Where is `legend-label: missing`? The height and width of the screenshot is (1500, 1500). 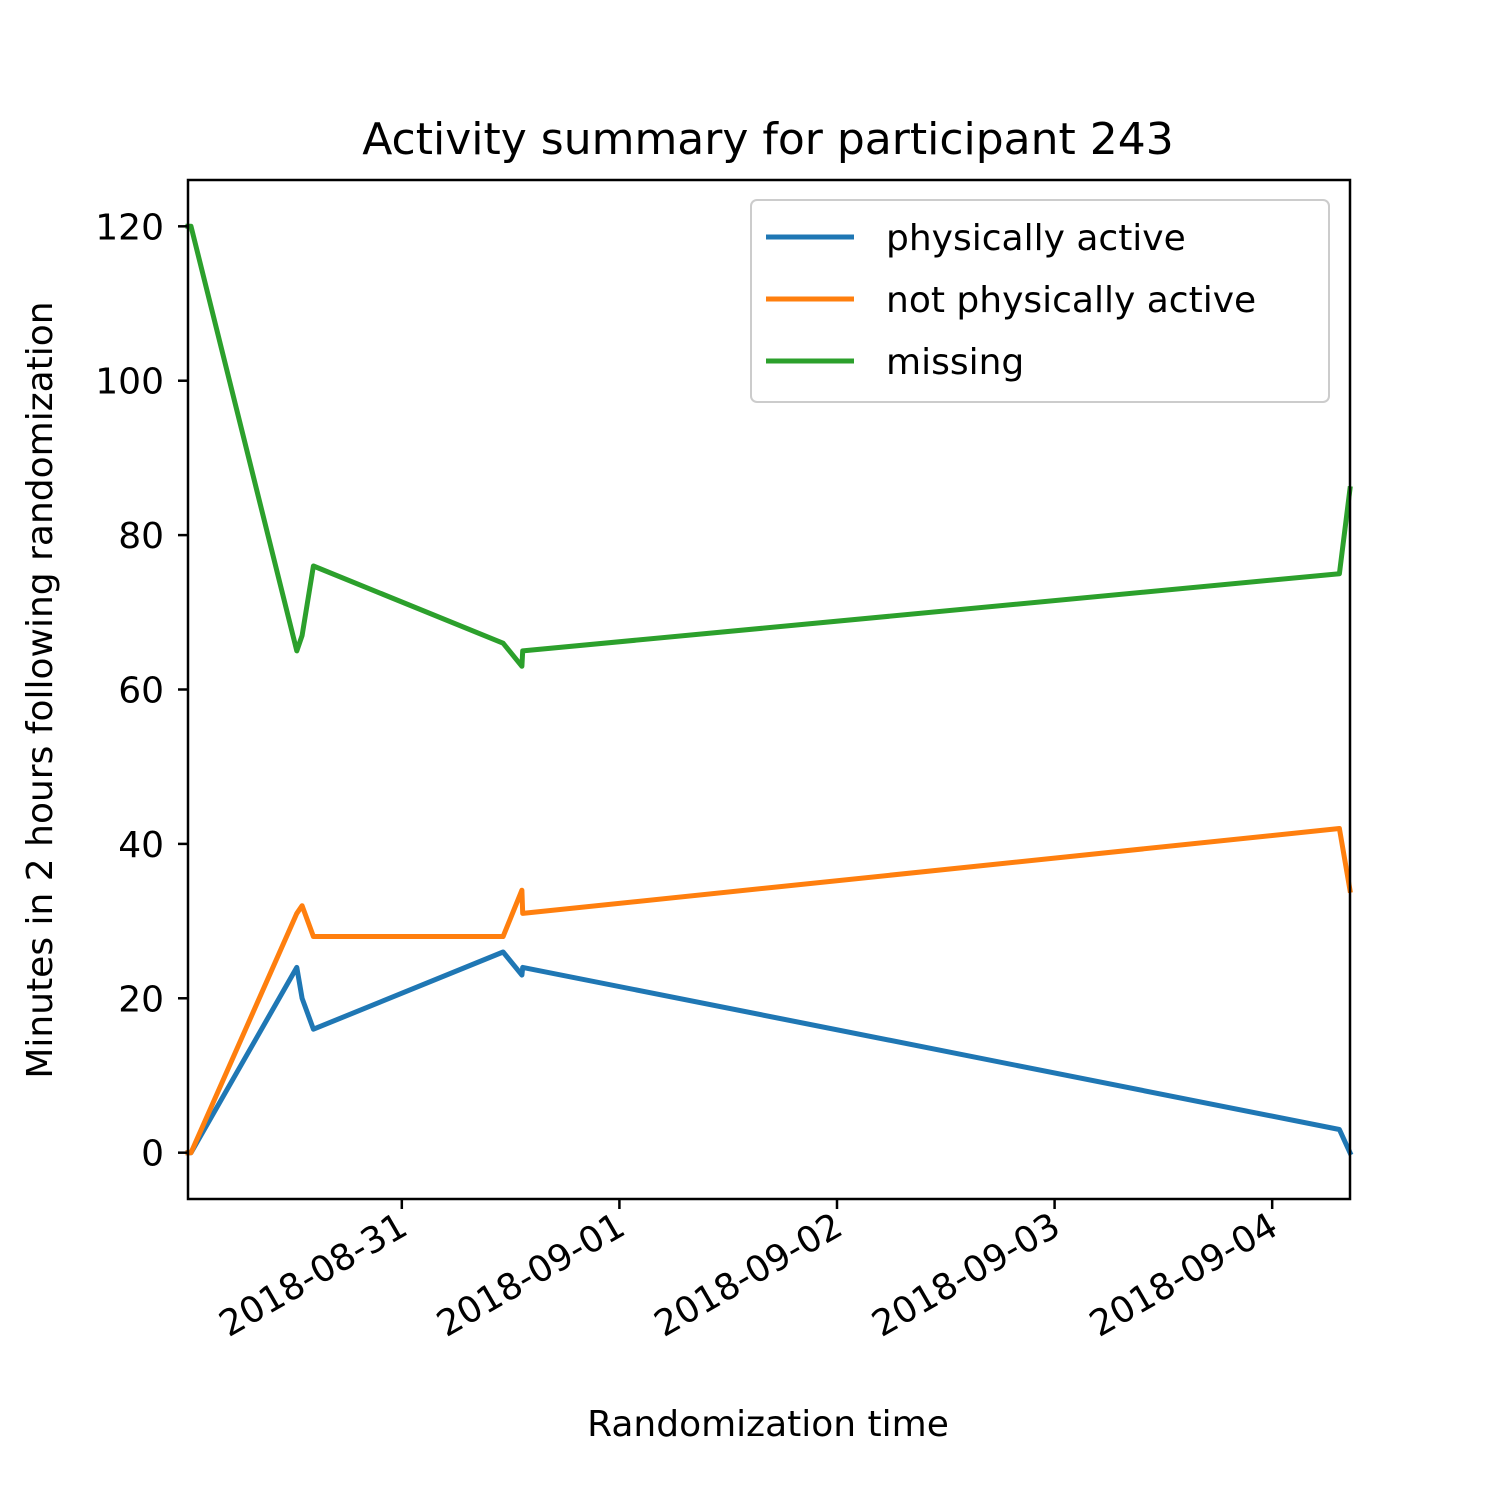
legend-label: missing is located at coordinates (955, 362).